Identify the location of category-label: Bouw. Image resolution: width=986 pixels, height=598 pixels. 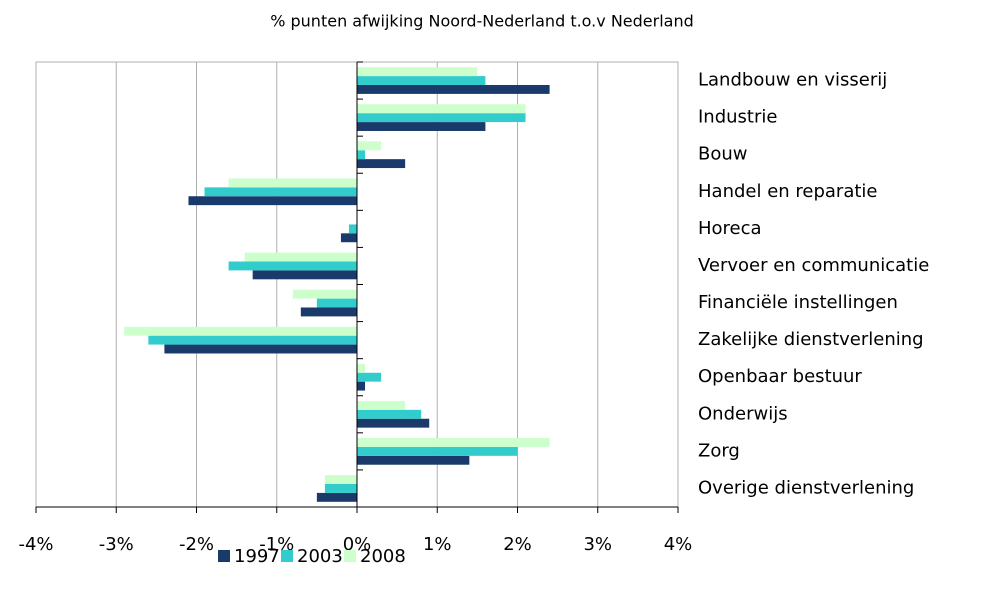
(723, 154).